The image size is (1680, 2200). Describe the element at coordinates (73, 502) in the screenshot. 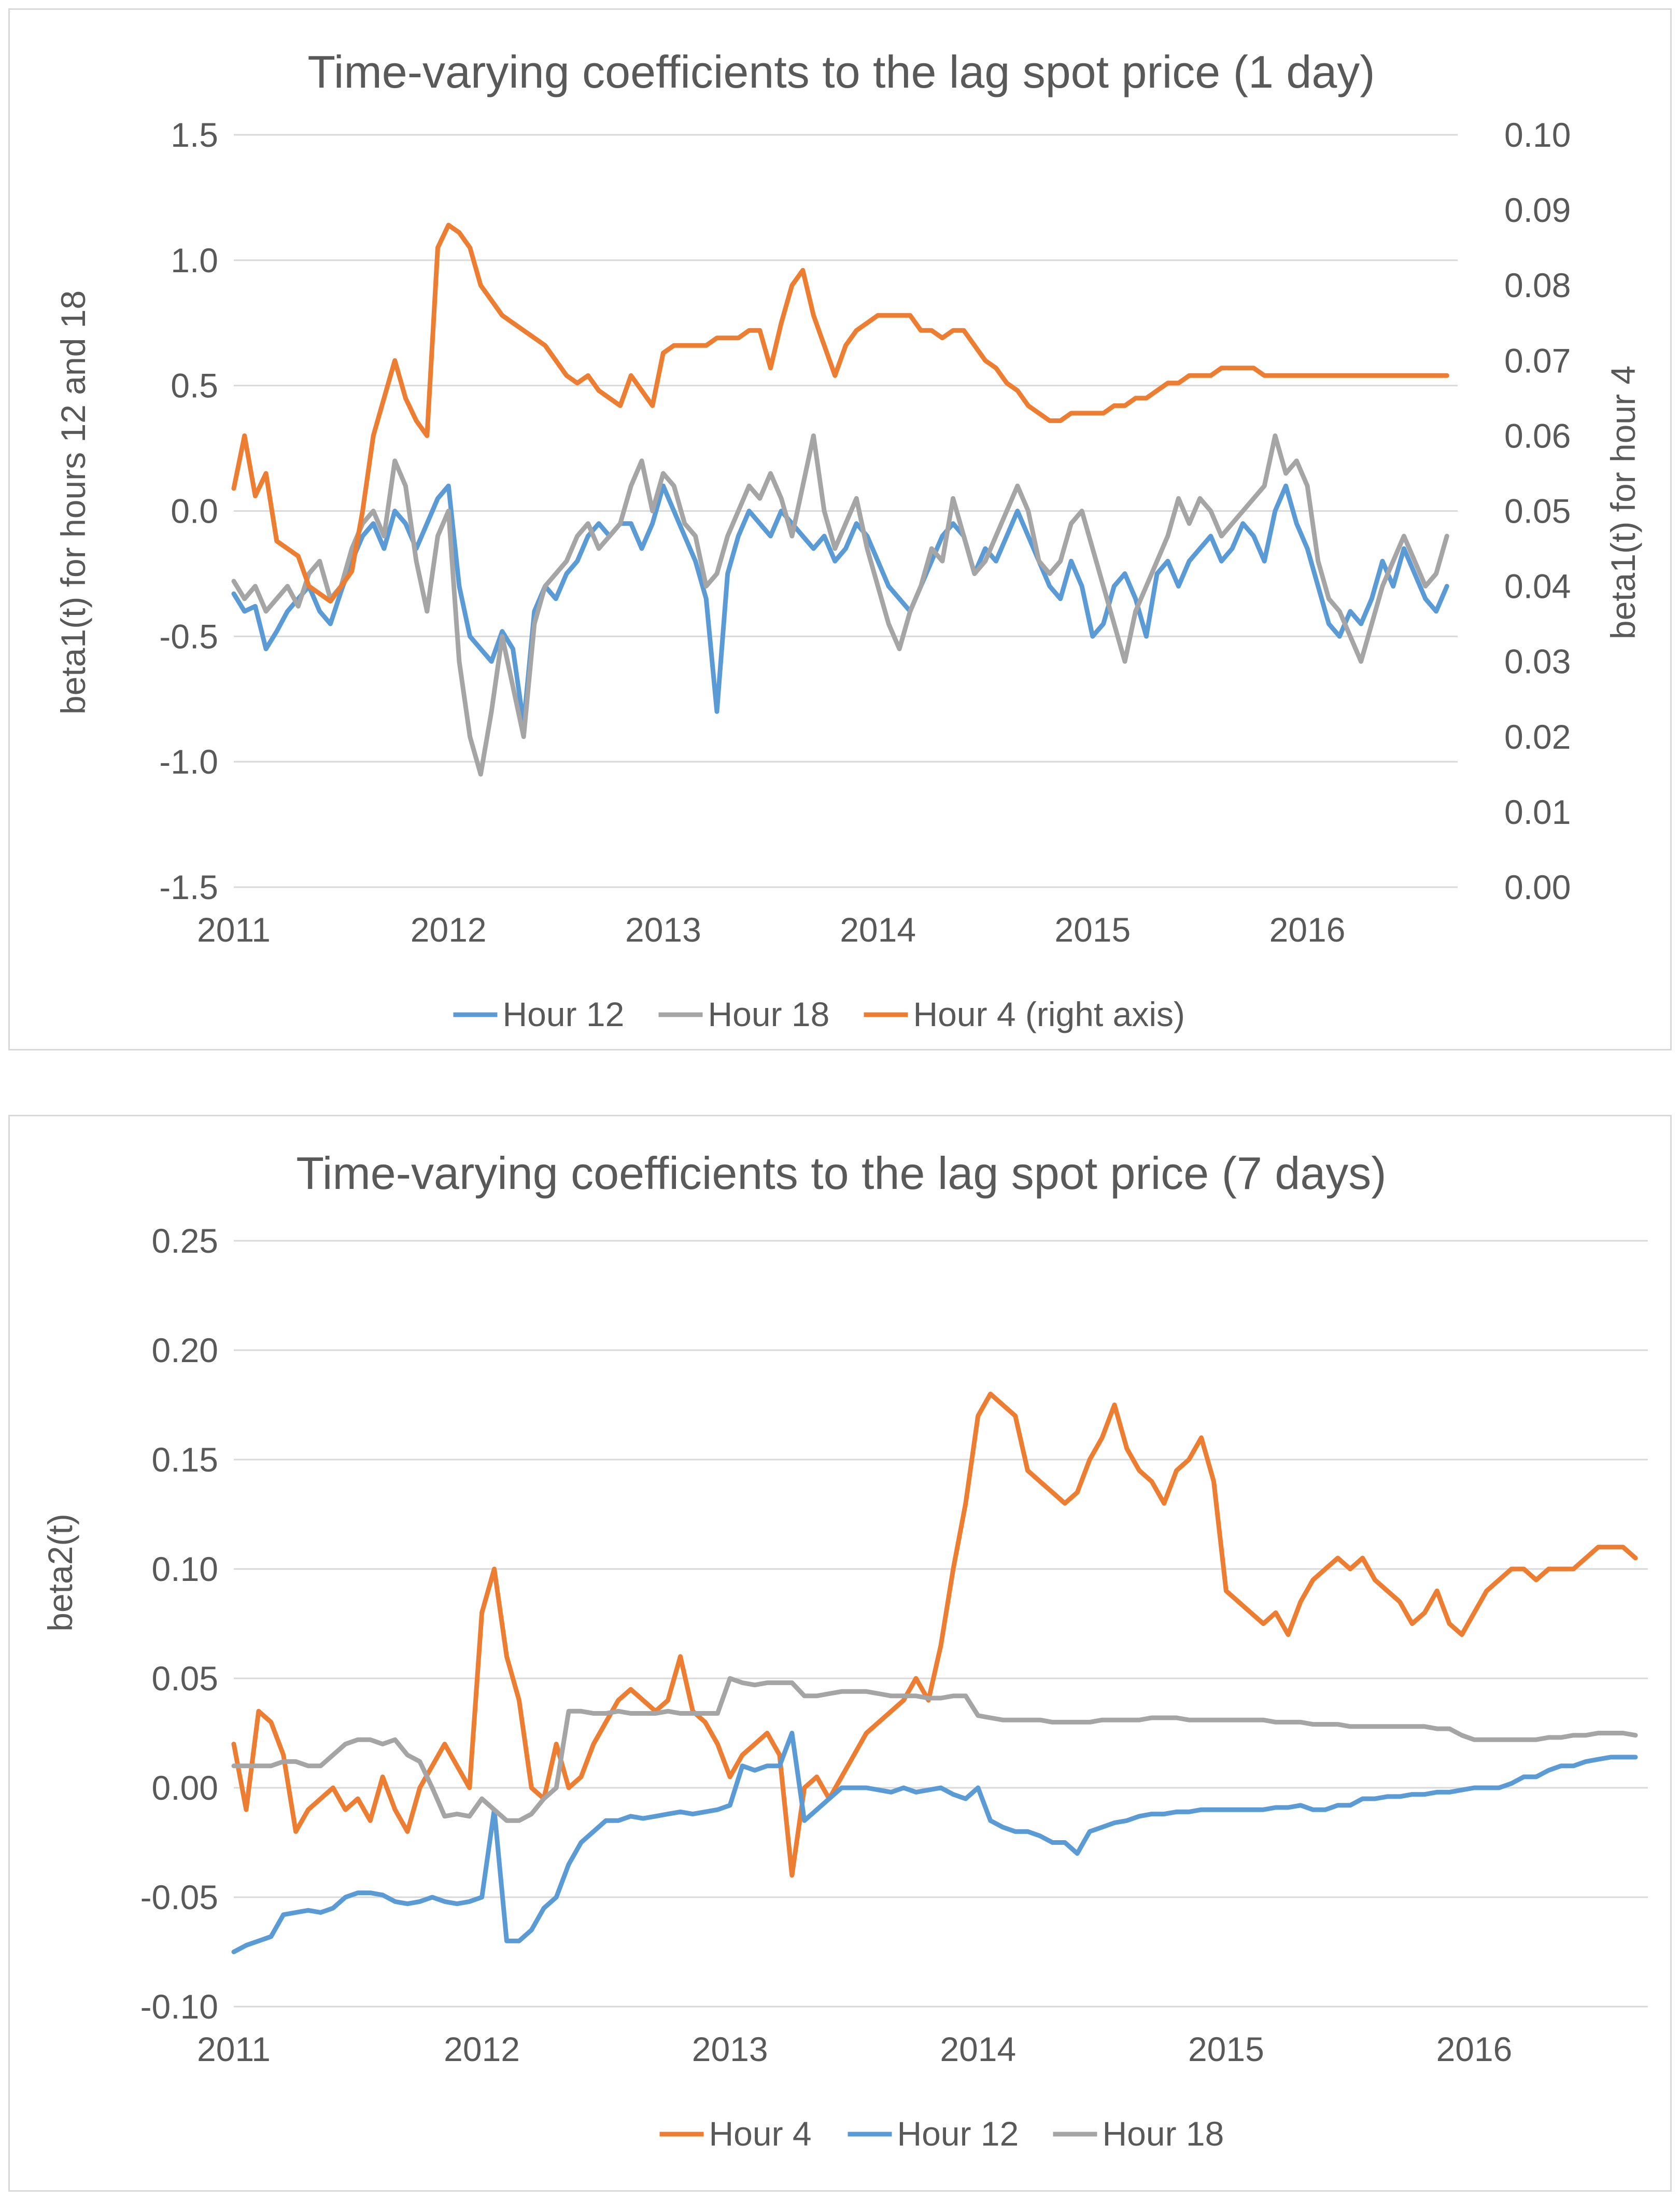

I see `chart-1day-ylabel: beta1(t) for hours 12 and 18` at that location.